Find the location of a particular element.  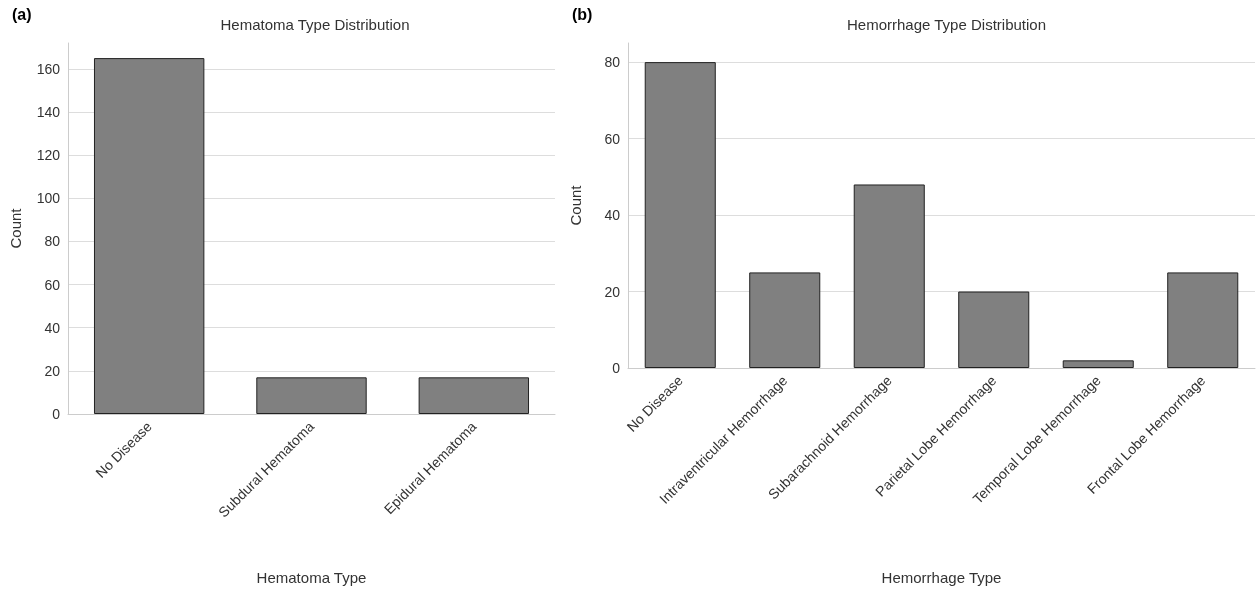

x-axis-title: Hematoma Type is located at coordinates (311, 577).